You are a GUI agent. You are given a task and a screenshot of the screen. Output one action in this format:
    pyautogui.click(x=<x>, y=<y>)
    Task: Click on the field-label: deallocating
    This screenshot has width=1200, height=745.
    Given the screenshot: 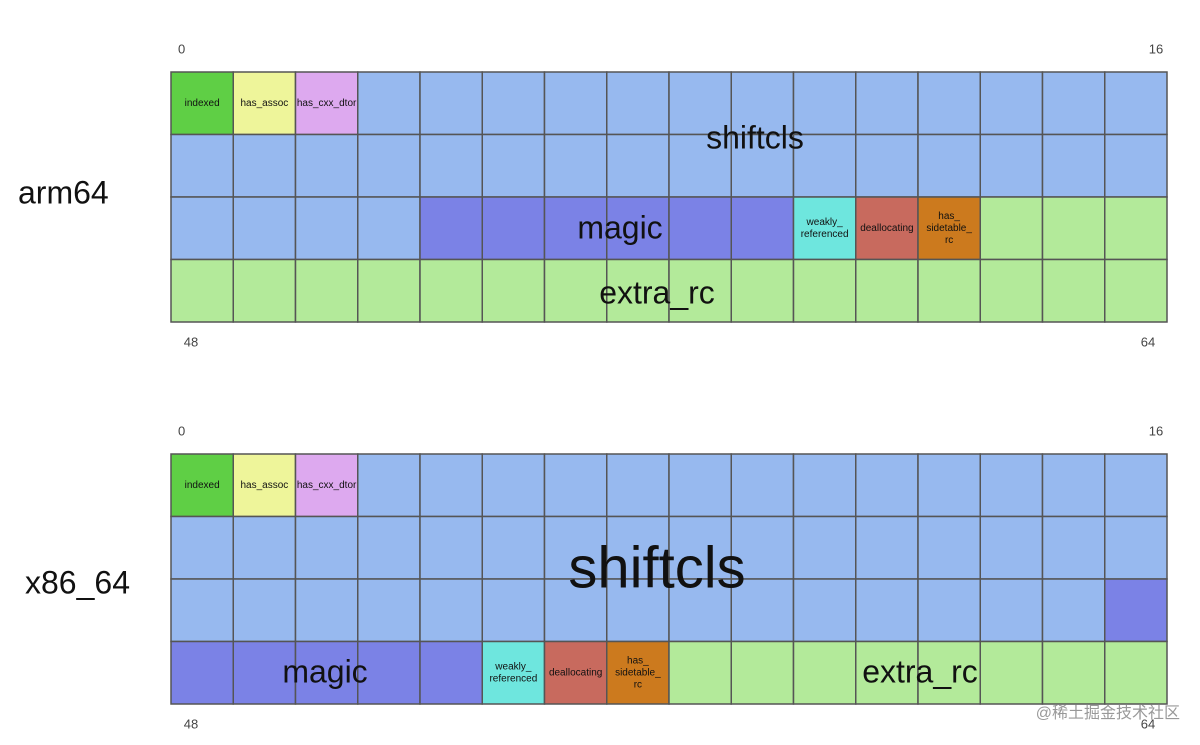 What is the action you would take?
    pyautogui.click(x=575, y=672)
    